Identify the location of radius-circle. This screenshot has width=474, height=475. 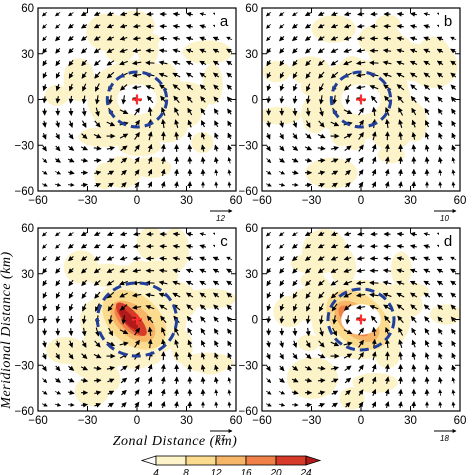
(137, 99).